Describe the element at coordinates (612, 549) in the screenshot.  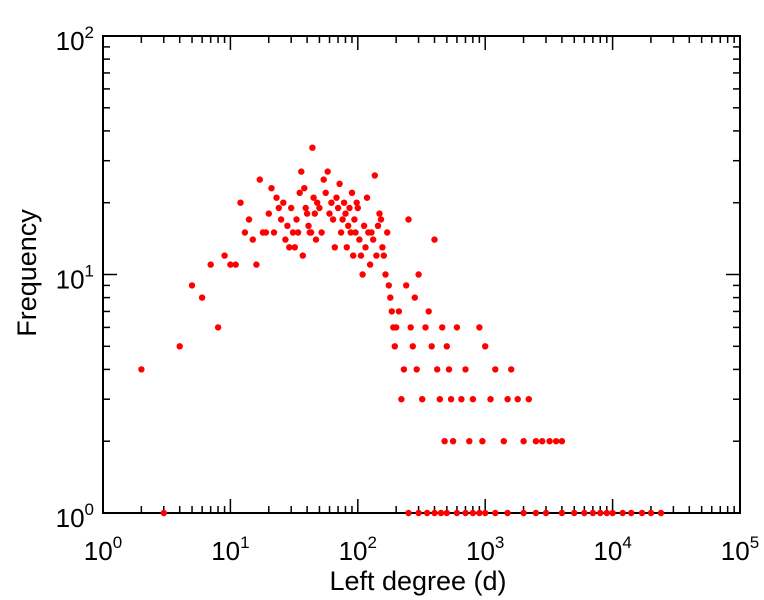
I see `x-tick-label: 10⁴` at that location.